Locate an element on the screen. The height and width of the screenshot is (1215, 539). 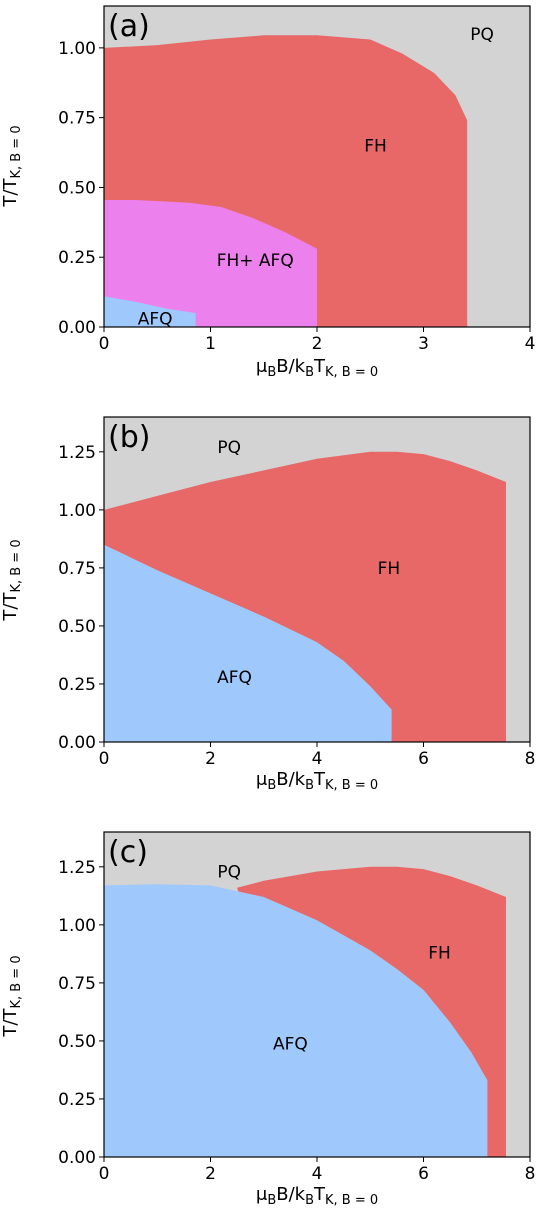
panel-label: (a) is located at coordinates (129, 26).